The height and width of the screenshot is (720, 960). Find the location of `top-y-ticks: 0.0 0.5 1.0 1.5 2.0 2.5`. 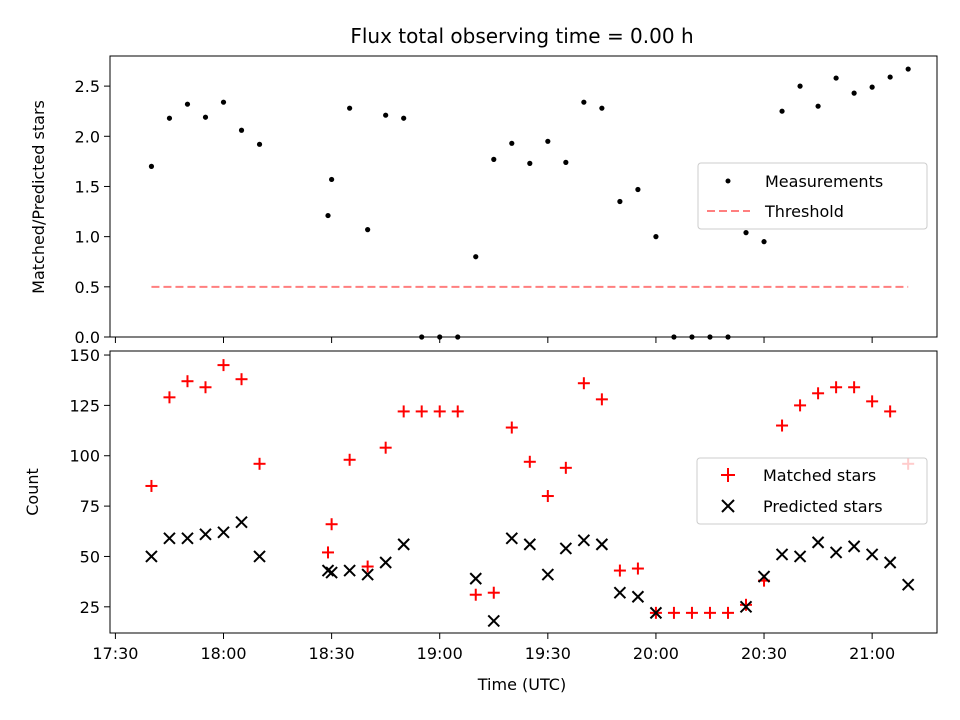

top-y-ticks: 0.0 0.5 1.0 1.5 2.0 2.5 is located at coordinates (92, 212).